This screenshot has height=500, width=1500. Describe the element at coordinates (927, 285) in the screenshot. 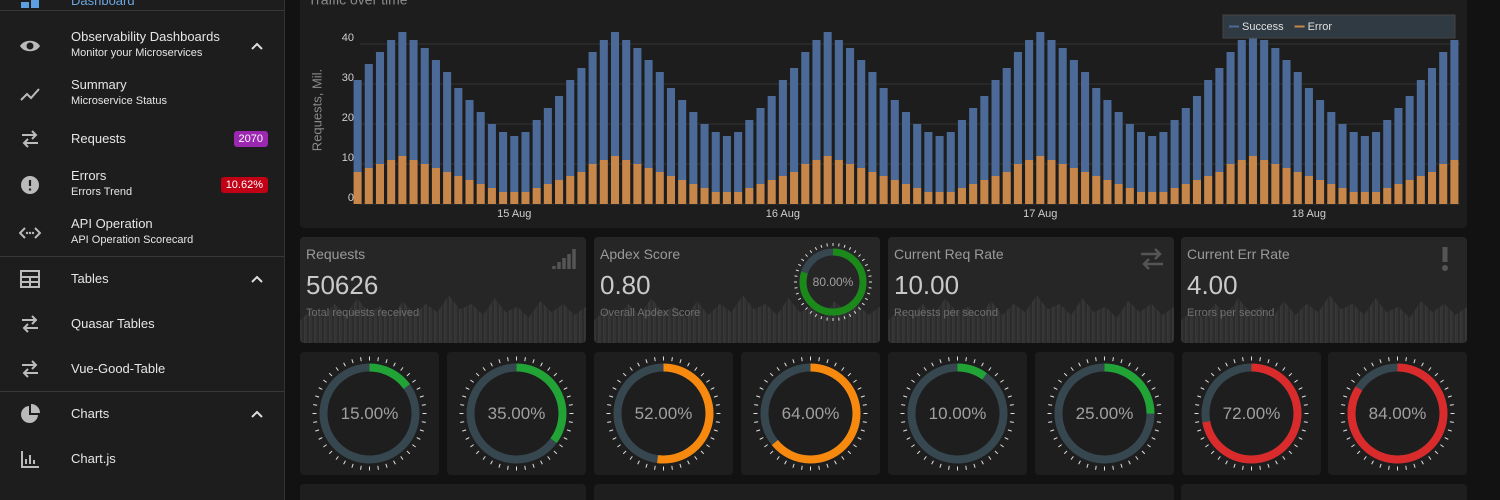

I see `stat-value: 10.00` at that location.